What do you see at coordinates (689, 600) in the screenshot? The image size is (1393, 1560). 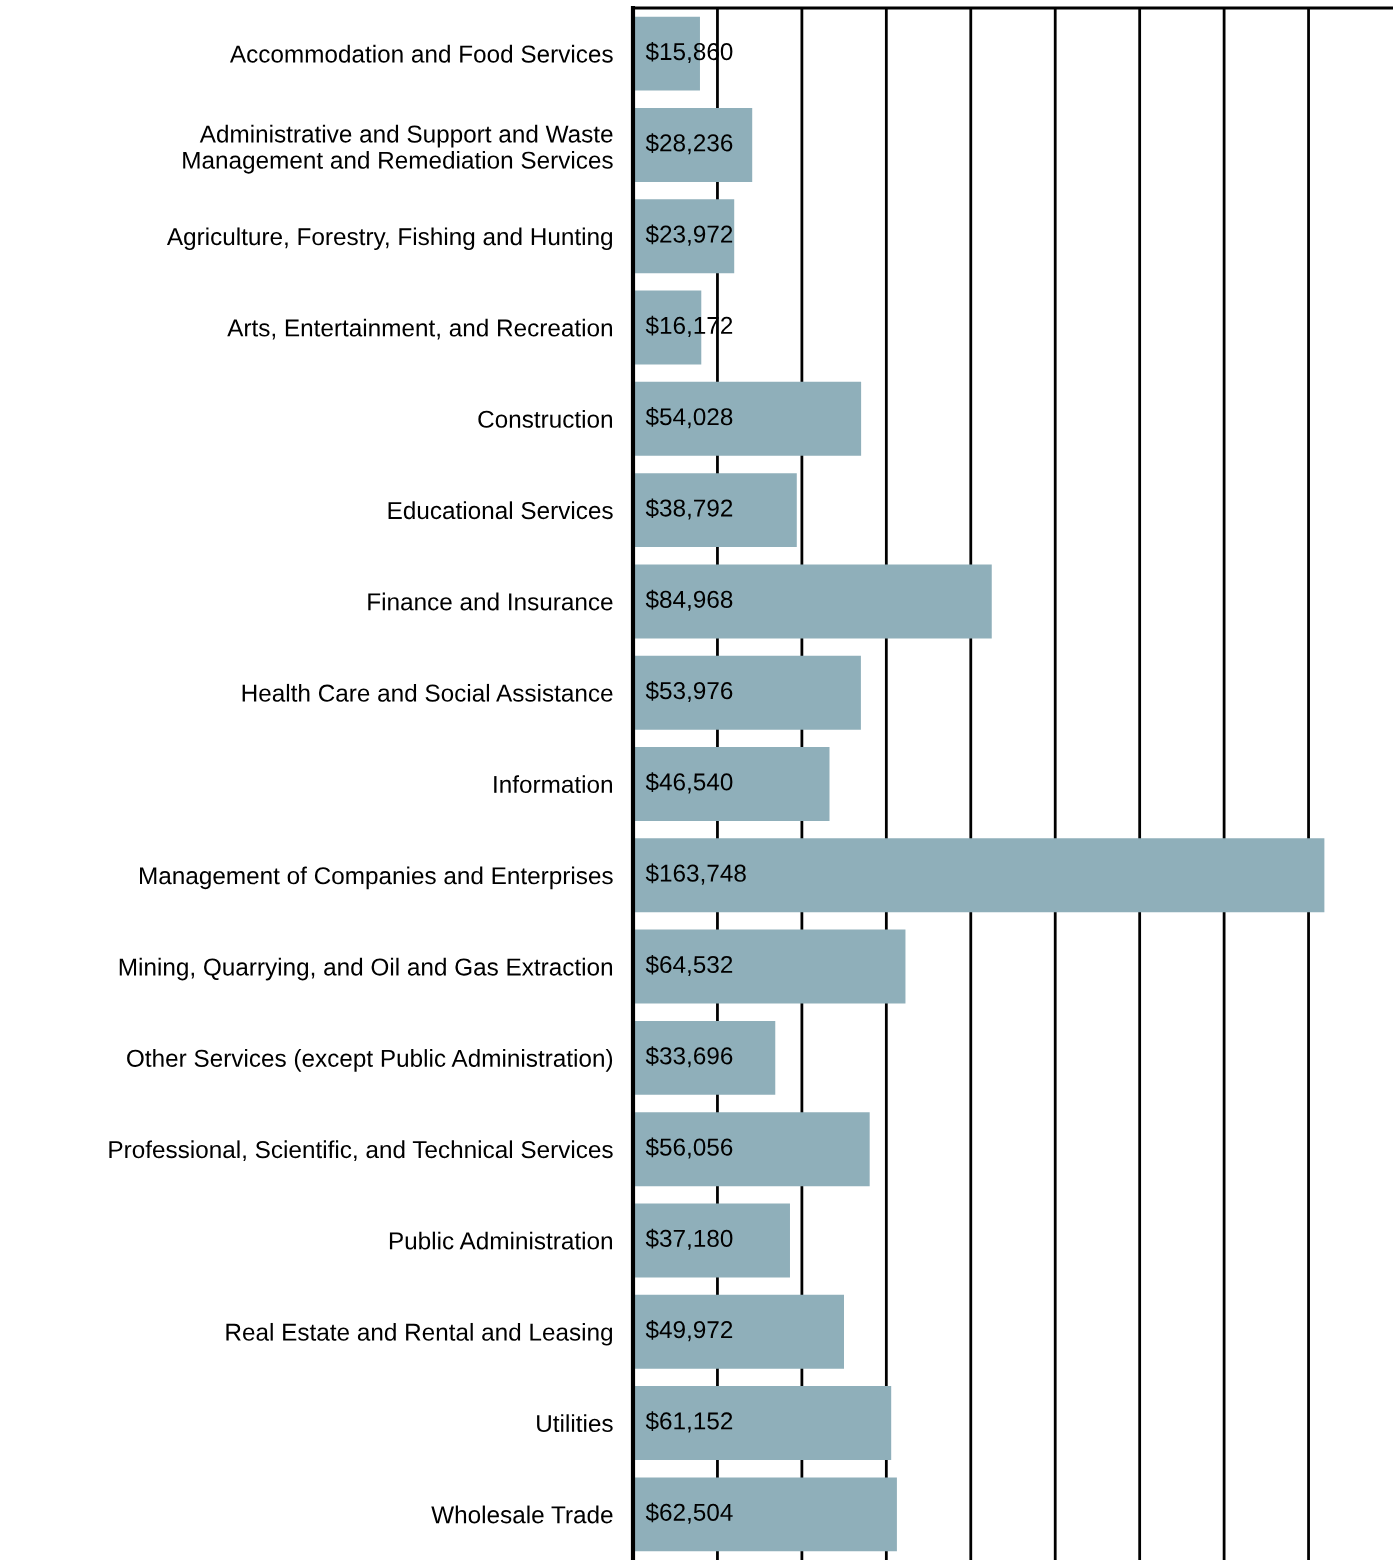 I see `data-label: $84,968` at bounding box center [689, 600].